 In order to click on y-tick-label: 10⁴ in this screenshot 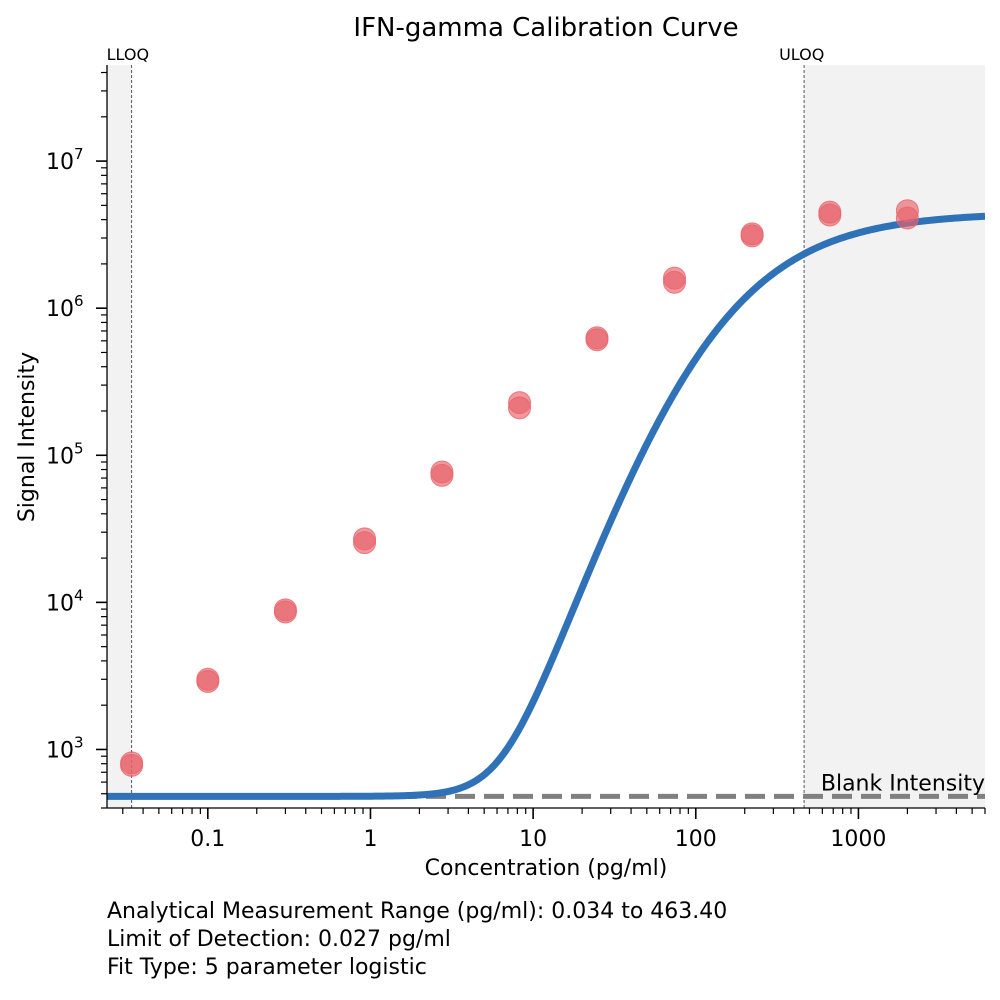, I will do `click(65, 601)`.